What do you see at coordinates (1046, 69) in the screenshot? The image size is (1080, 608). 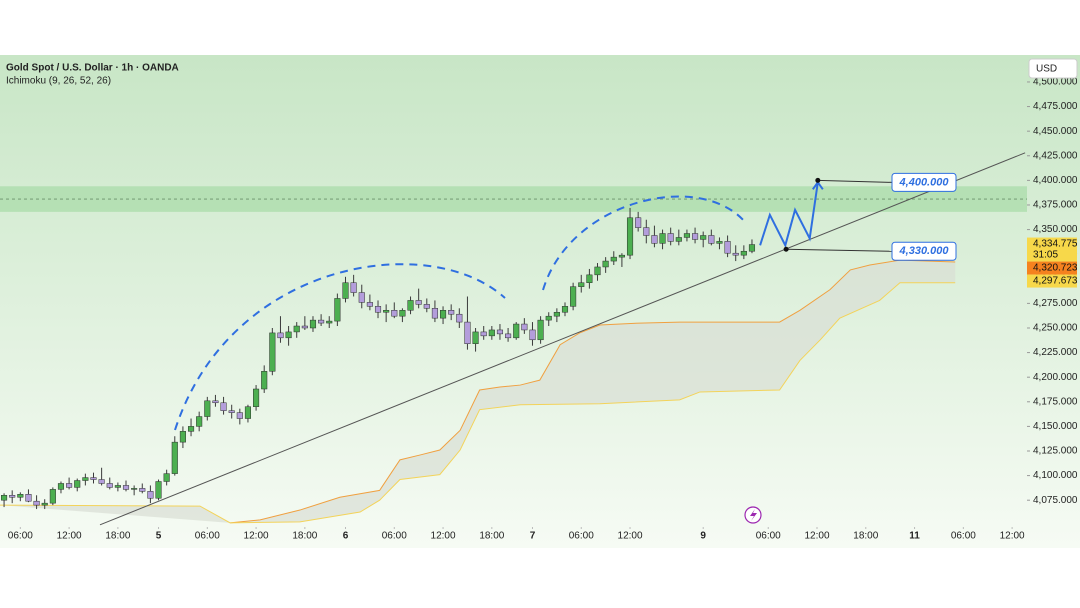 I see `currency-label: USD` at bounding box center [1046, 69].